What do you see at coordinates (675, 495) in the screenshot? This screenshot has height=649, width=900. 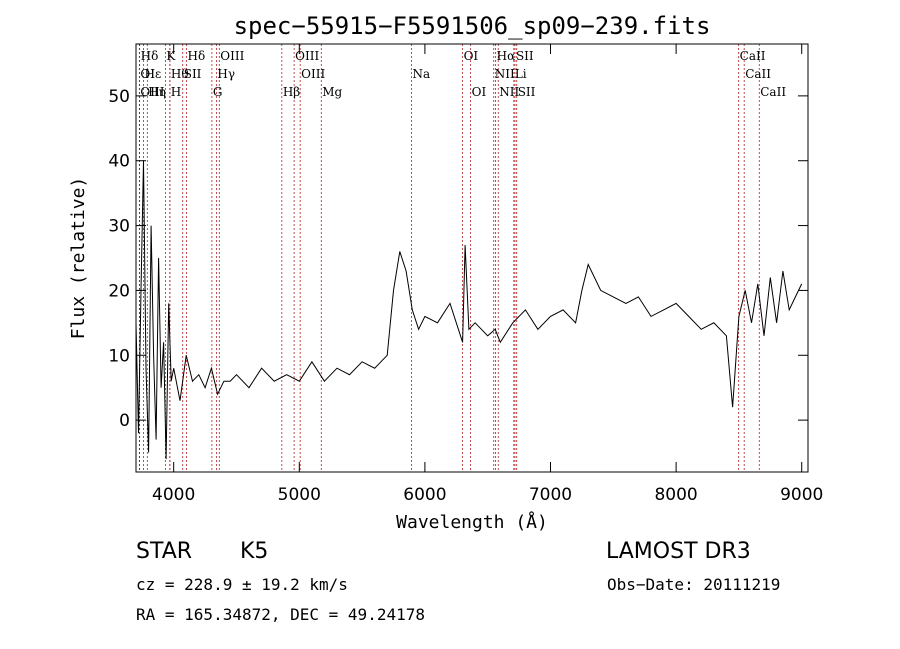 I see `x-tick-label-4: 8000` at bounding box center [675, 495].